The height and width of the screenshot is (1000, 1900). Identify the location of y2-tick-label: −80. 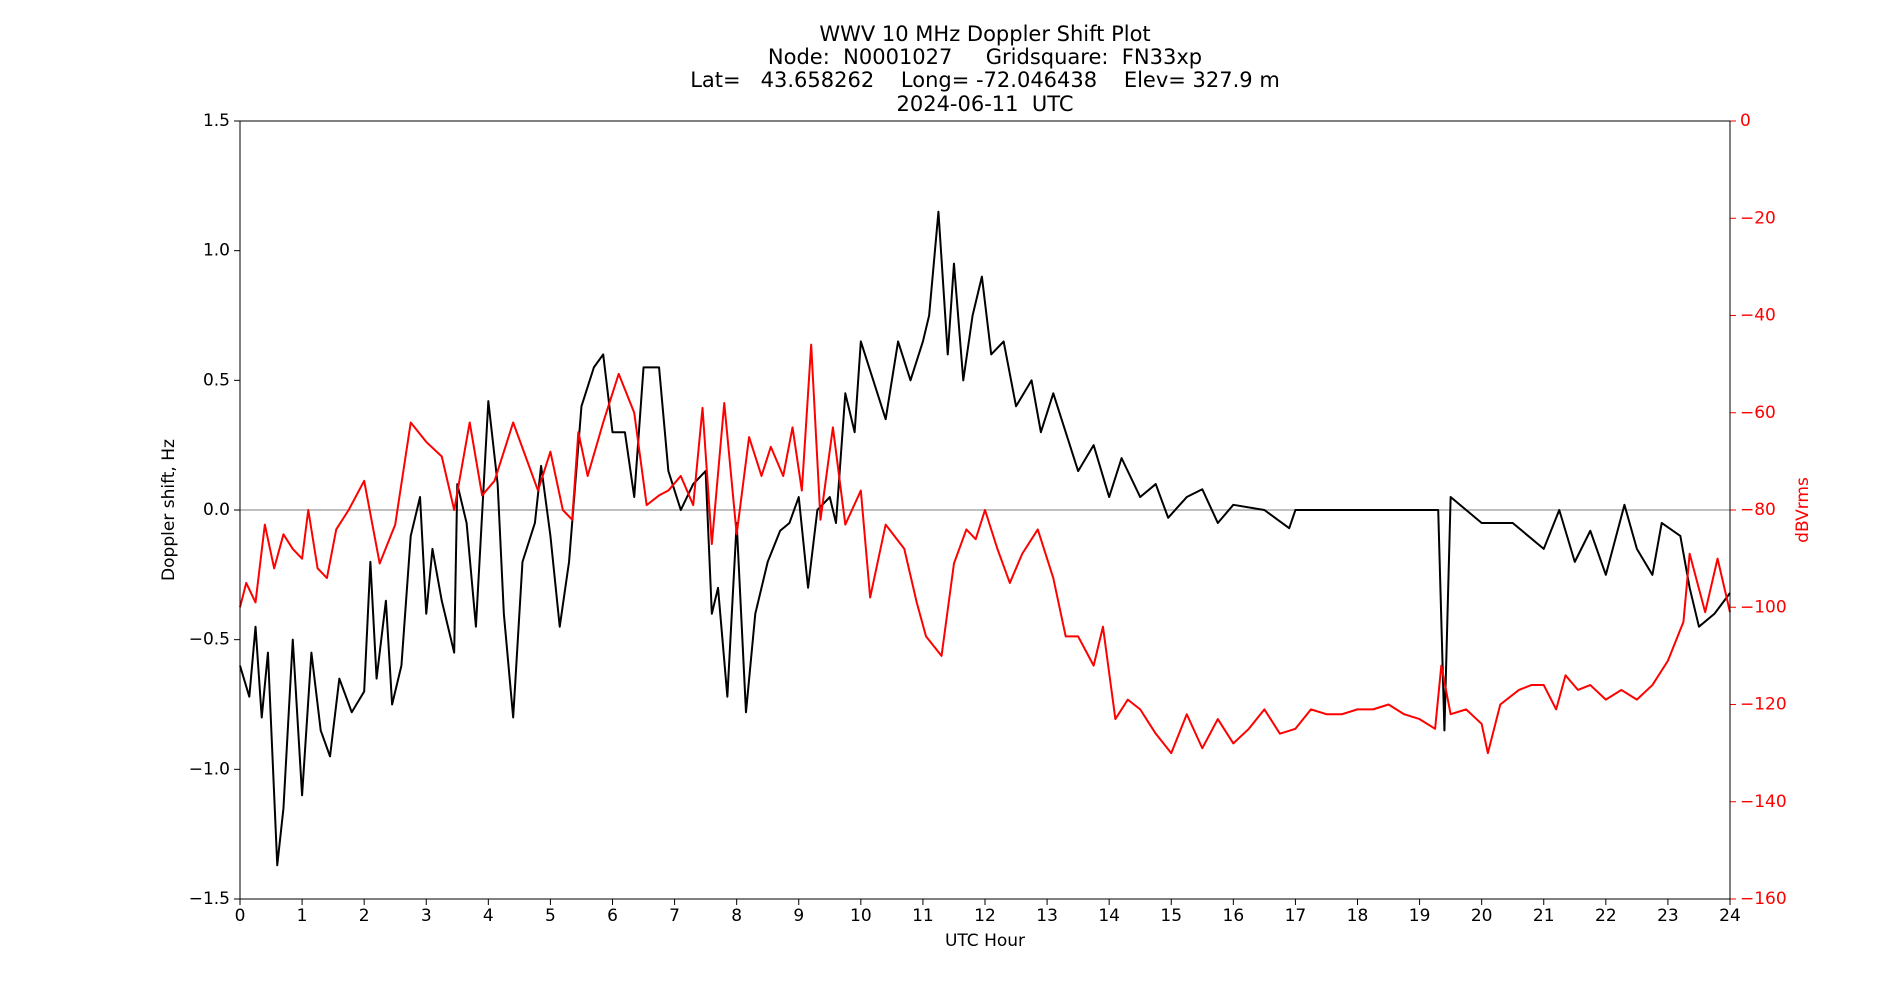
(1758, 510).